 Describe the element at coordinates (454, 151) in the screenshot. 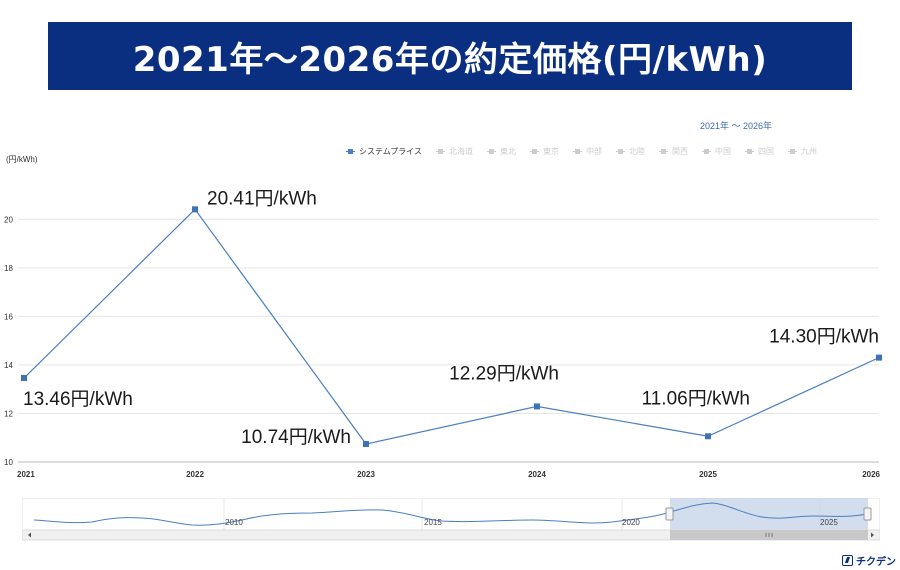

I see `legend-item-hokkaido: 北海道` at that location.